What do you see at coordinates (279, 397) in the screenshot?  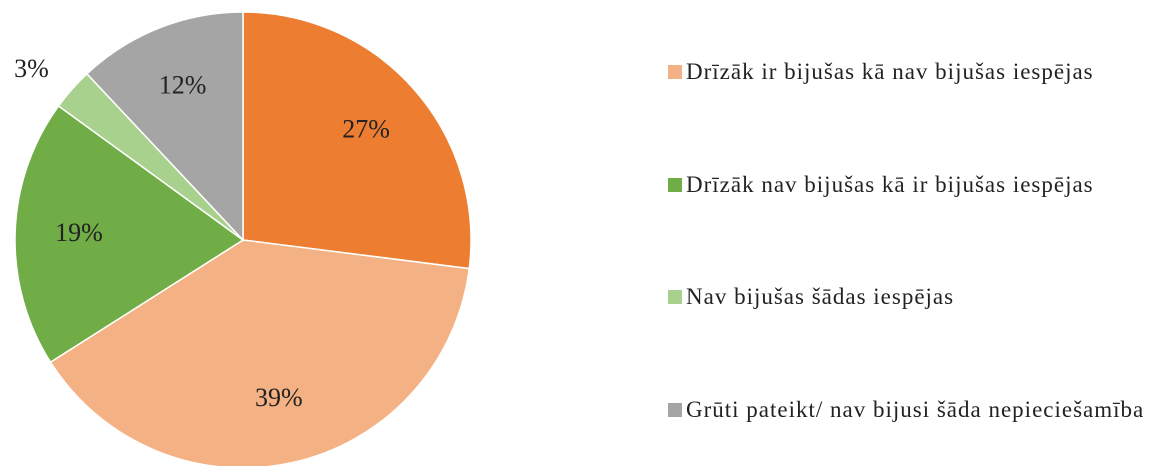 I see `data-label: 39%` at bounding box center [279, 397].